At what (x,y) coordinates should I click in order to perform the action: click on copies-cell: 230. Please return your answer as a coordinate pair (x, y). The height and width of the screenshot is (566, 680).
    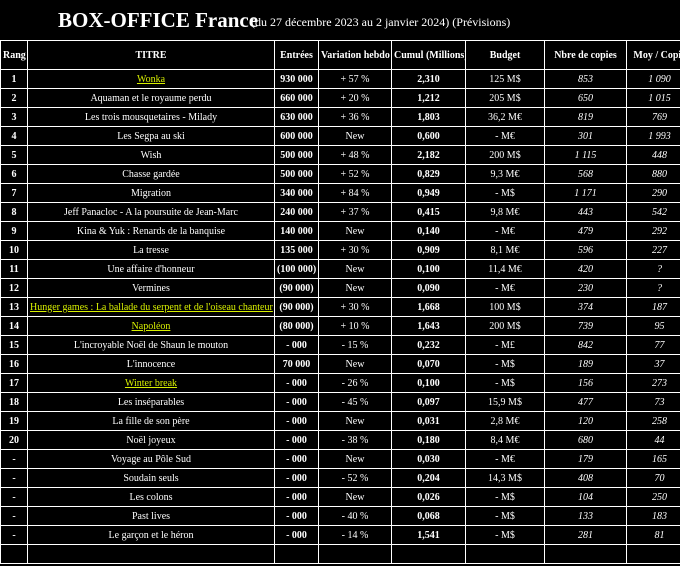
    Looking at the image, I should click on (585, 288).